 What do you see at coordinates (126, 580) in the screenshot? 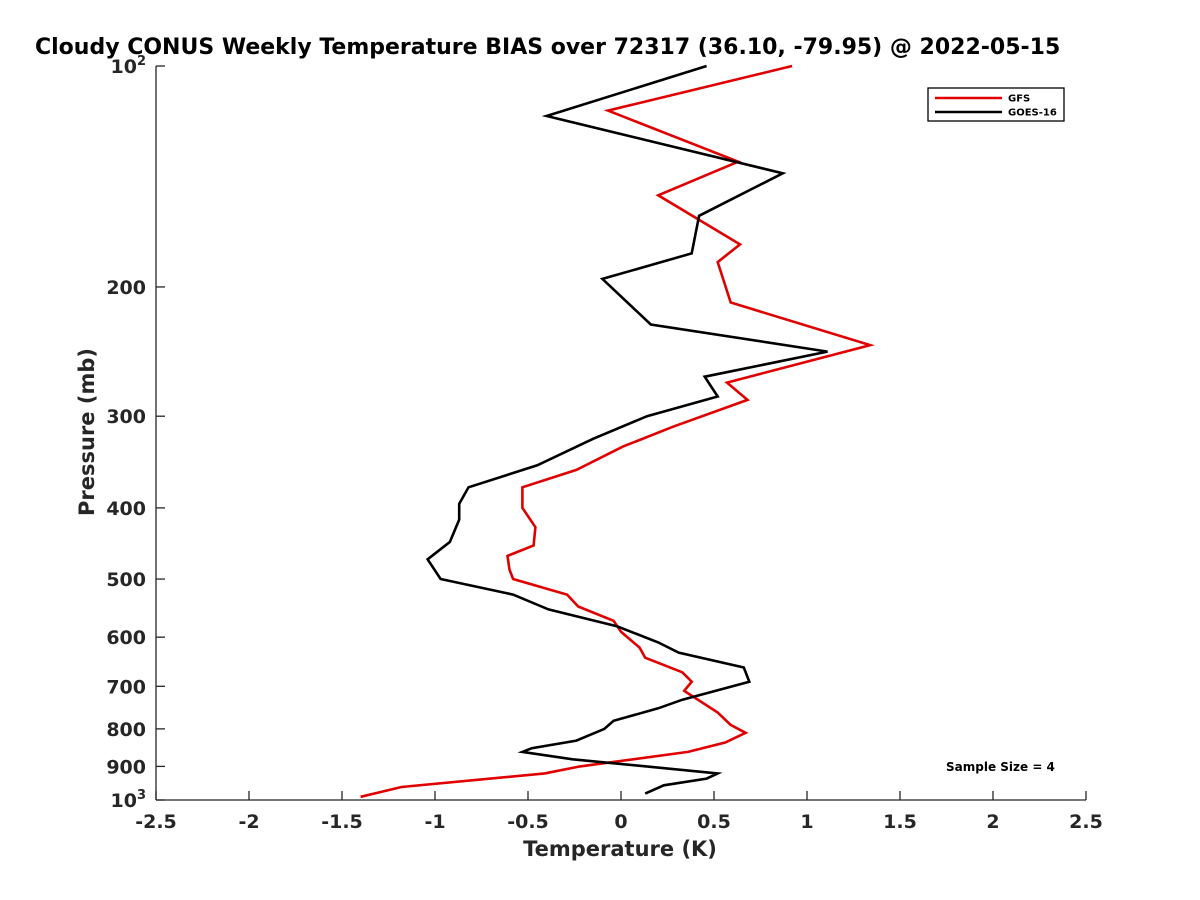
I see `y-tick-label: 500` at bounding box center [126, 580].